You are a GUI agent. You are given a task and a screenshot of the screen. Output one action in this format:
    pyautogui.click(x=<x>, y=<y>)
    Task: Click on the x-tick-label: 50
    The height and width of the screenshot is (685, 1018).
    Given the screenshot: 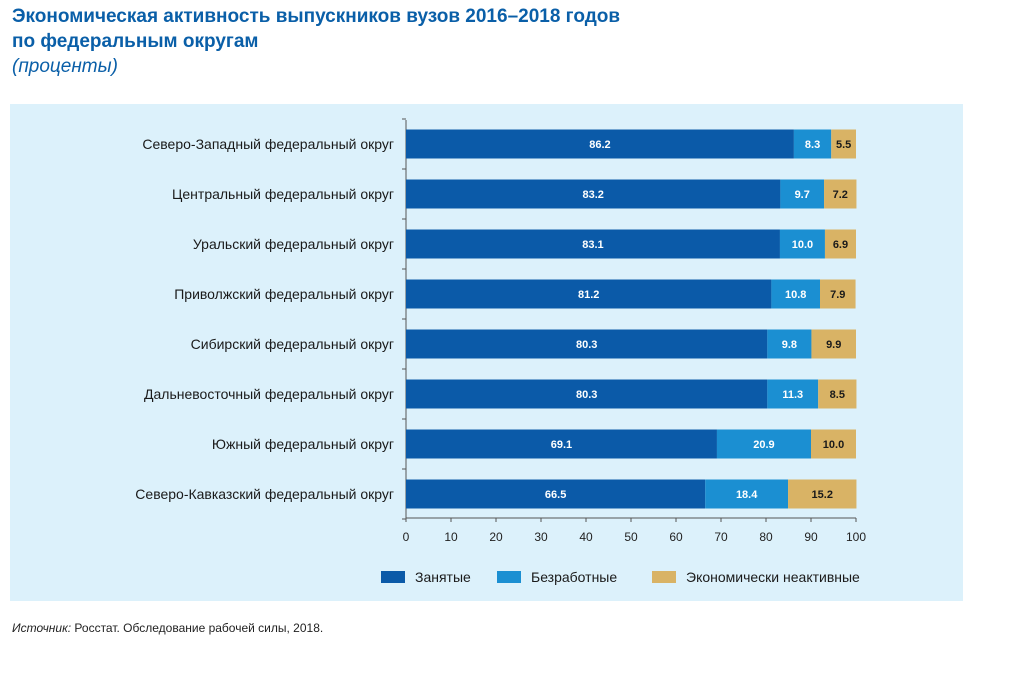 What is the action you would take?
    pyautogui.click(x=631, y=537)
    